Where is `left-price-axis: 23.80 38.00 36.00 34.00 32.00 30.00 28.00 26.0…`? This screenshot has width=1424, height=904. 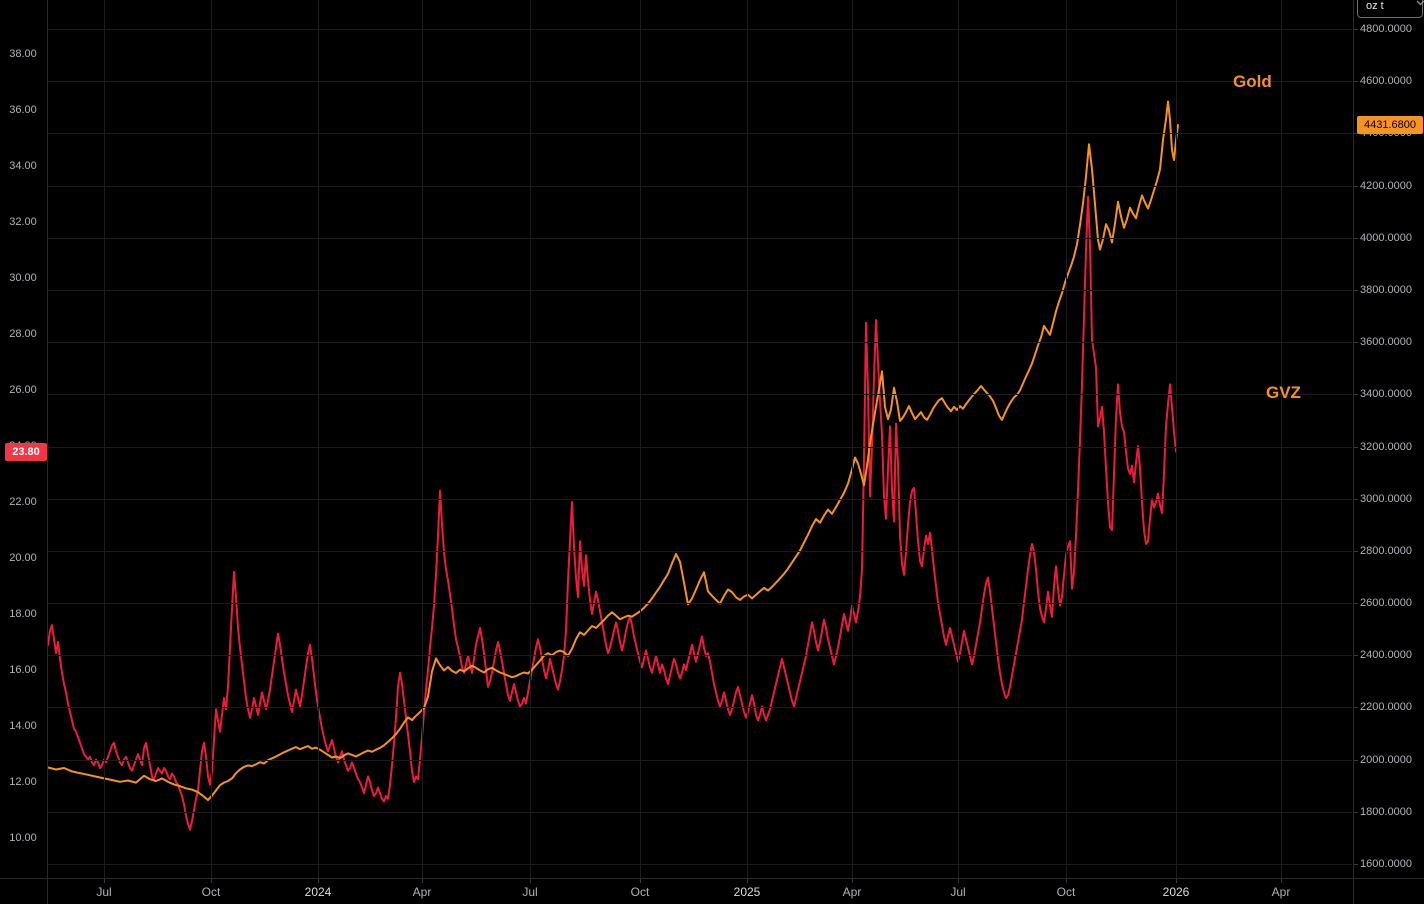 left-price-axis: 23.80 38.00 36.00 34.00 32.00 30.00 28.00 26.0… is located at coordinates (24, 452).